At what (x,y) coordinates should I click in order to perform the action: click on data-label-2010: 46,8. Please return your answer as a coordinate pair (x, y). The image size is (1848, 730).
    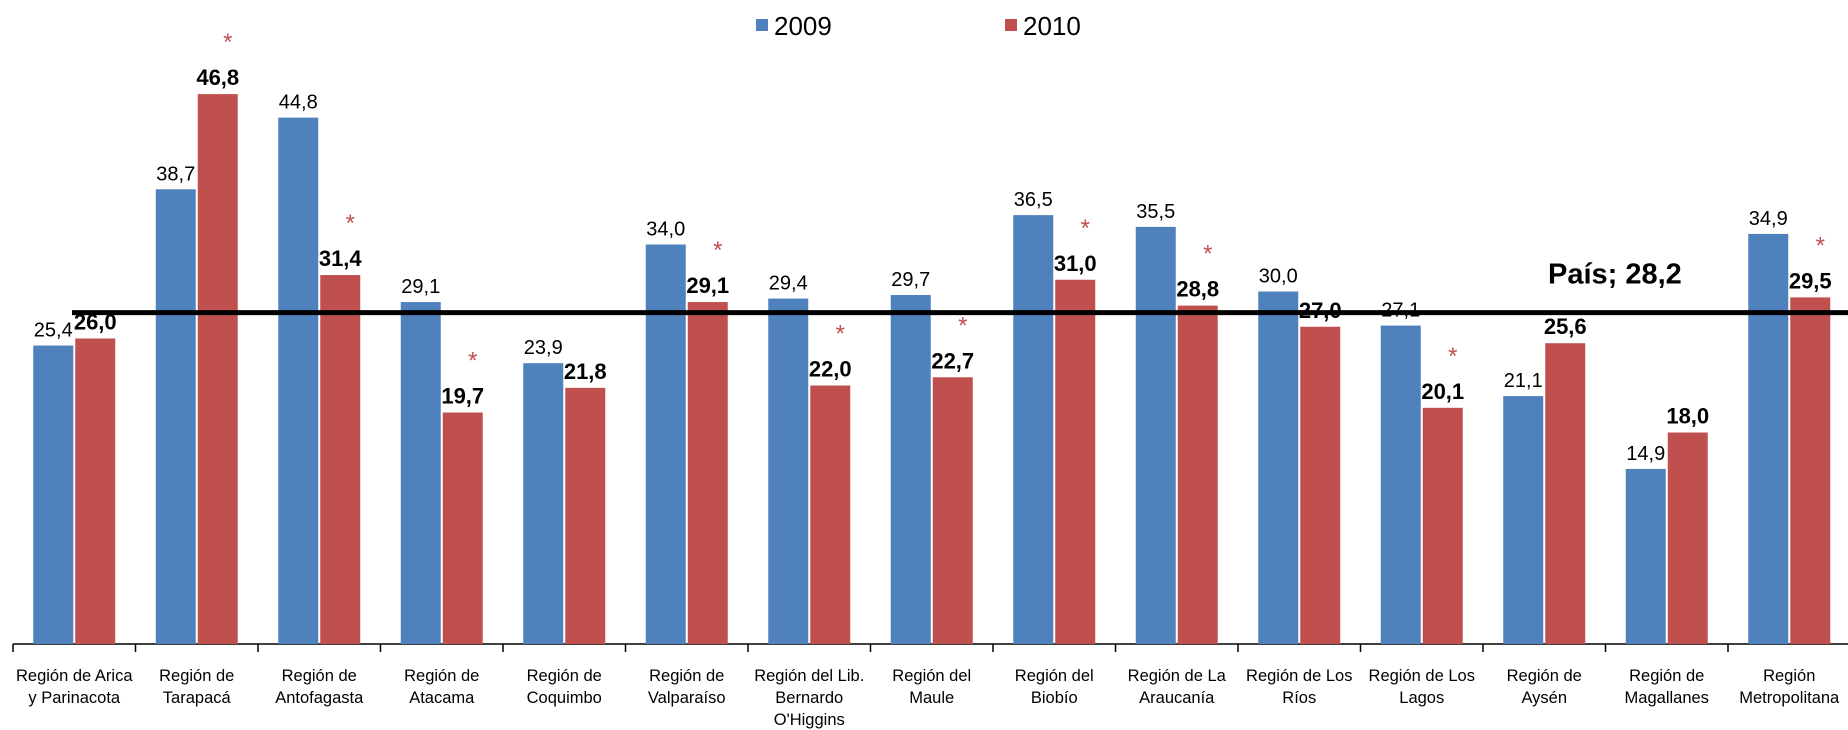
    Looking at the image, I should click on (217, 77).